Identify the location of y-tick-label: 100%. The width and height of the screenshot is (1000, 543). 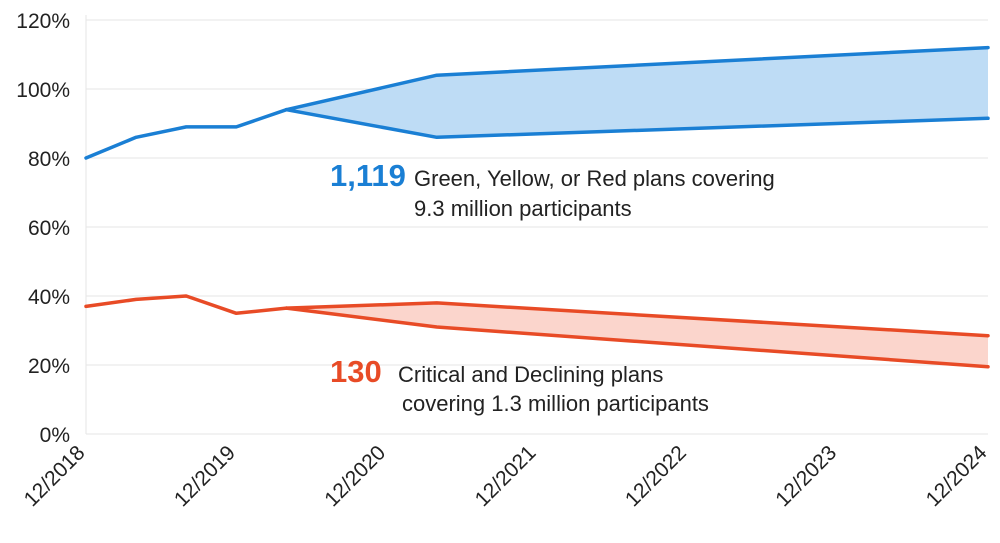
(43, 90).